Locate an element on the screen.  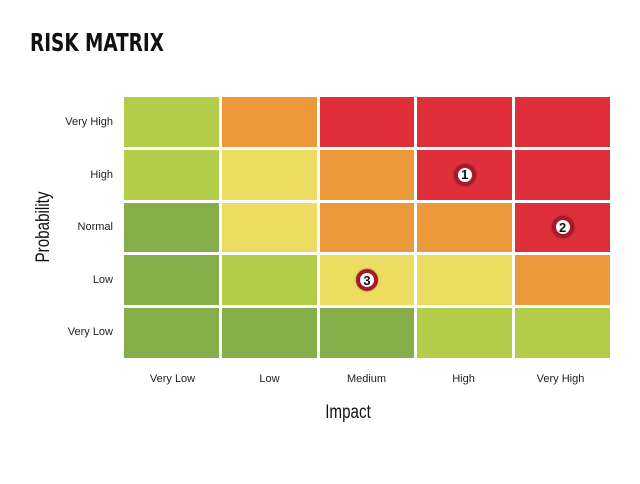
x-tick-label: High is located at coordinates (463, 379).